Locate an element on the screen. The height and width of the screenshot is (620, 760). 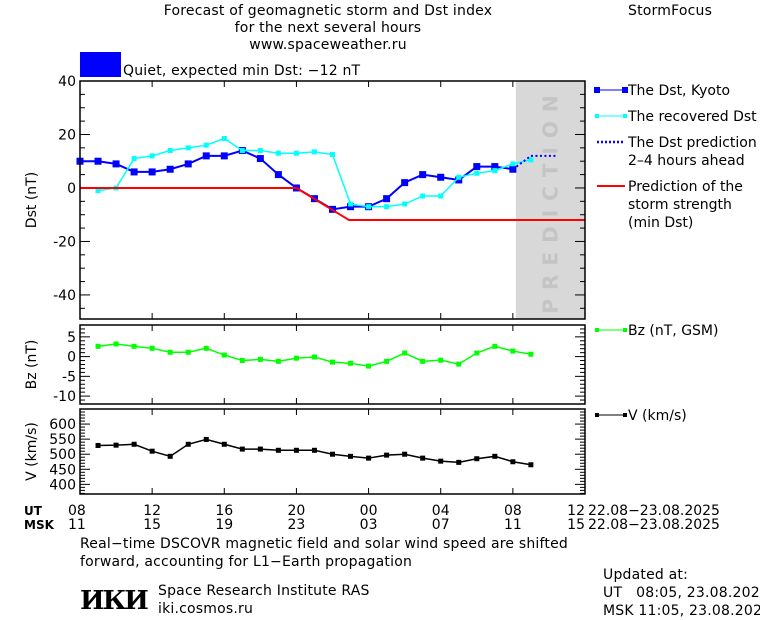
updated-msk: MSK 11:05, 23.08.2025 is located at coordinates (681, 611).